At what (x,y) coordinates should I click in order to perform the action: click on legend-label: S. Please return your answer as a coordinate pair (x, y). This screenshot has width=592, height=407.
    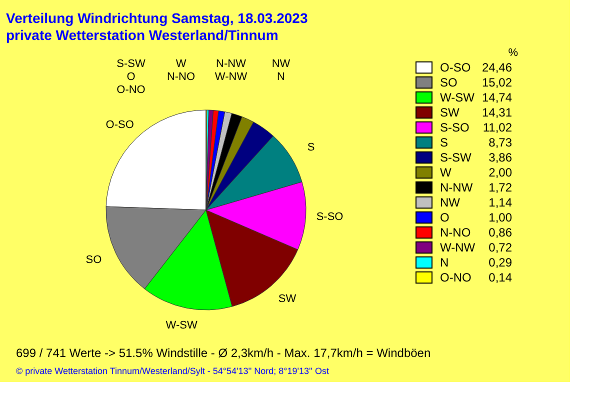
    Looking at the image, I should click on (444, 143).